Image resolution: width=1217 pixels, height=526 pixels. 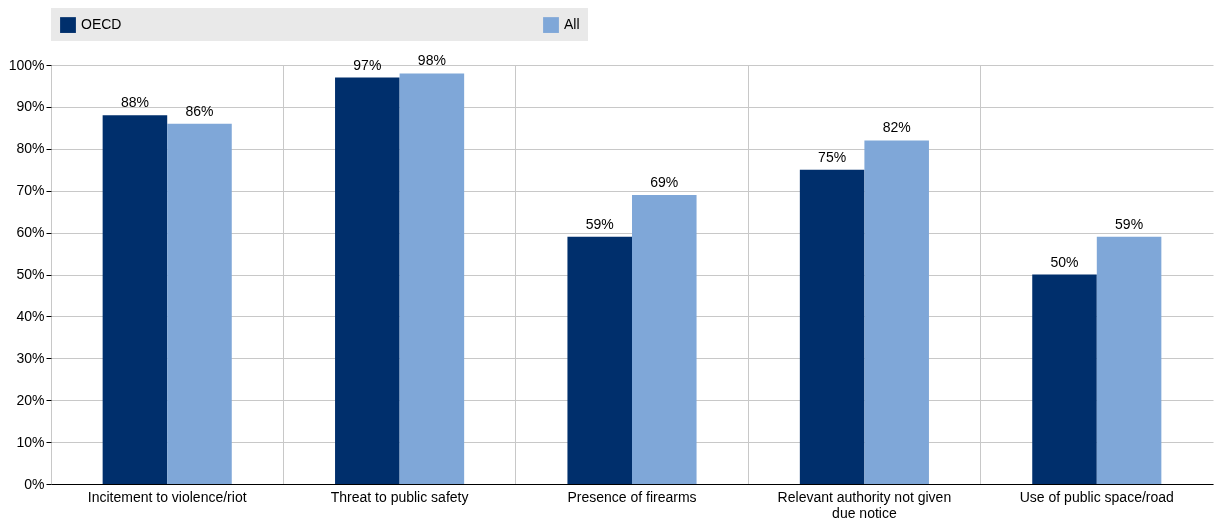 What do you see at coordinates (572, 24) in the screenshot?
I see `legend-label: All` at bounding box center [572, 24].